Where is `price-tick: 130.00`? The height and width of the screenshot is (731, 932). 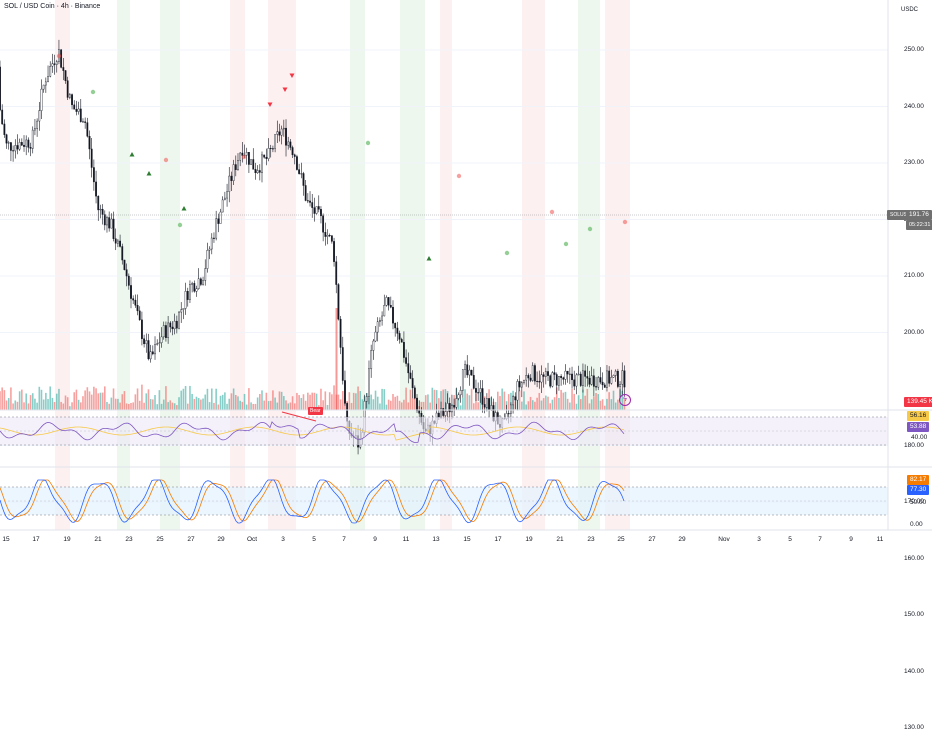
price-tick: 130.00 is located at coordinates (914, 727).